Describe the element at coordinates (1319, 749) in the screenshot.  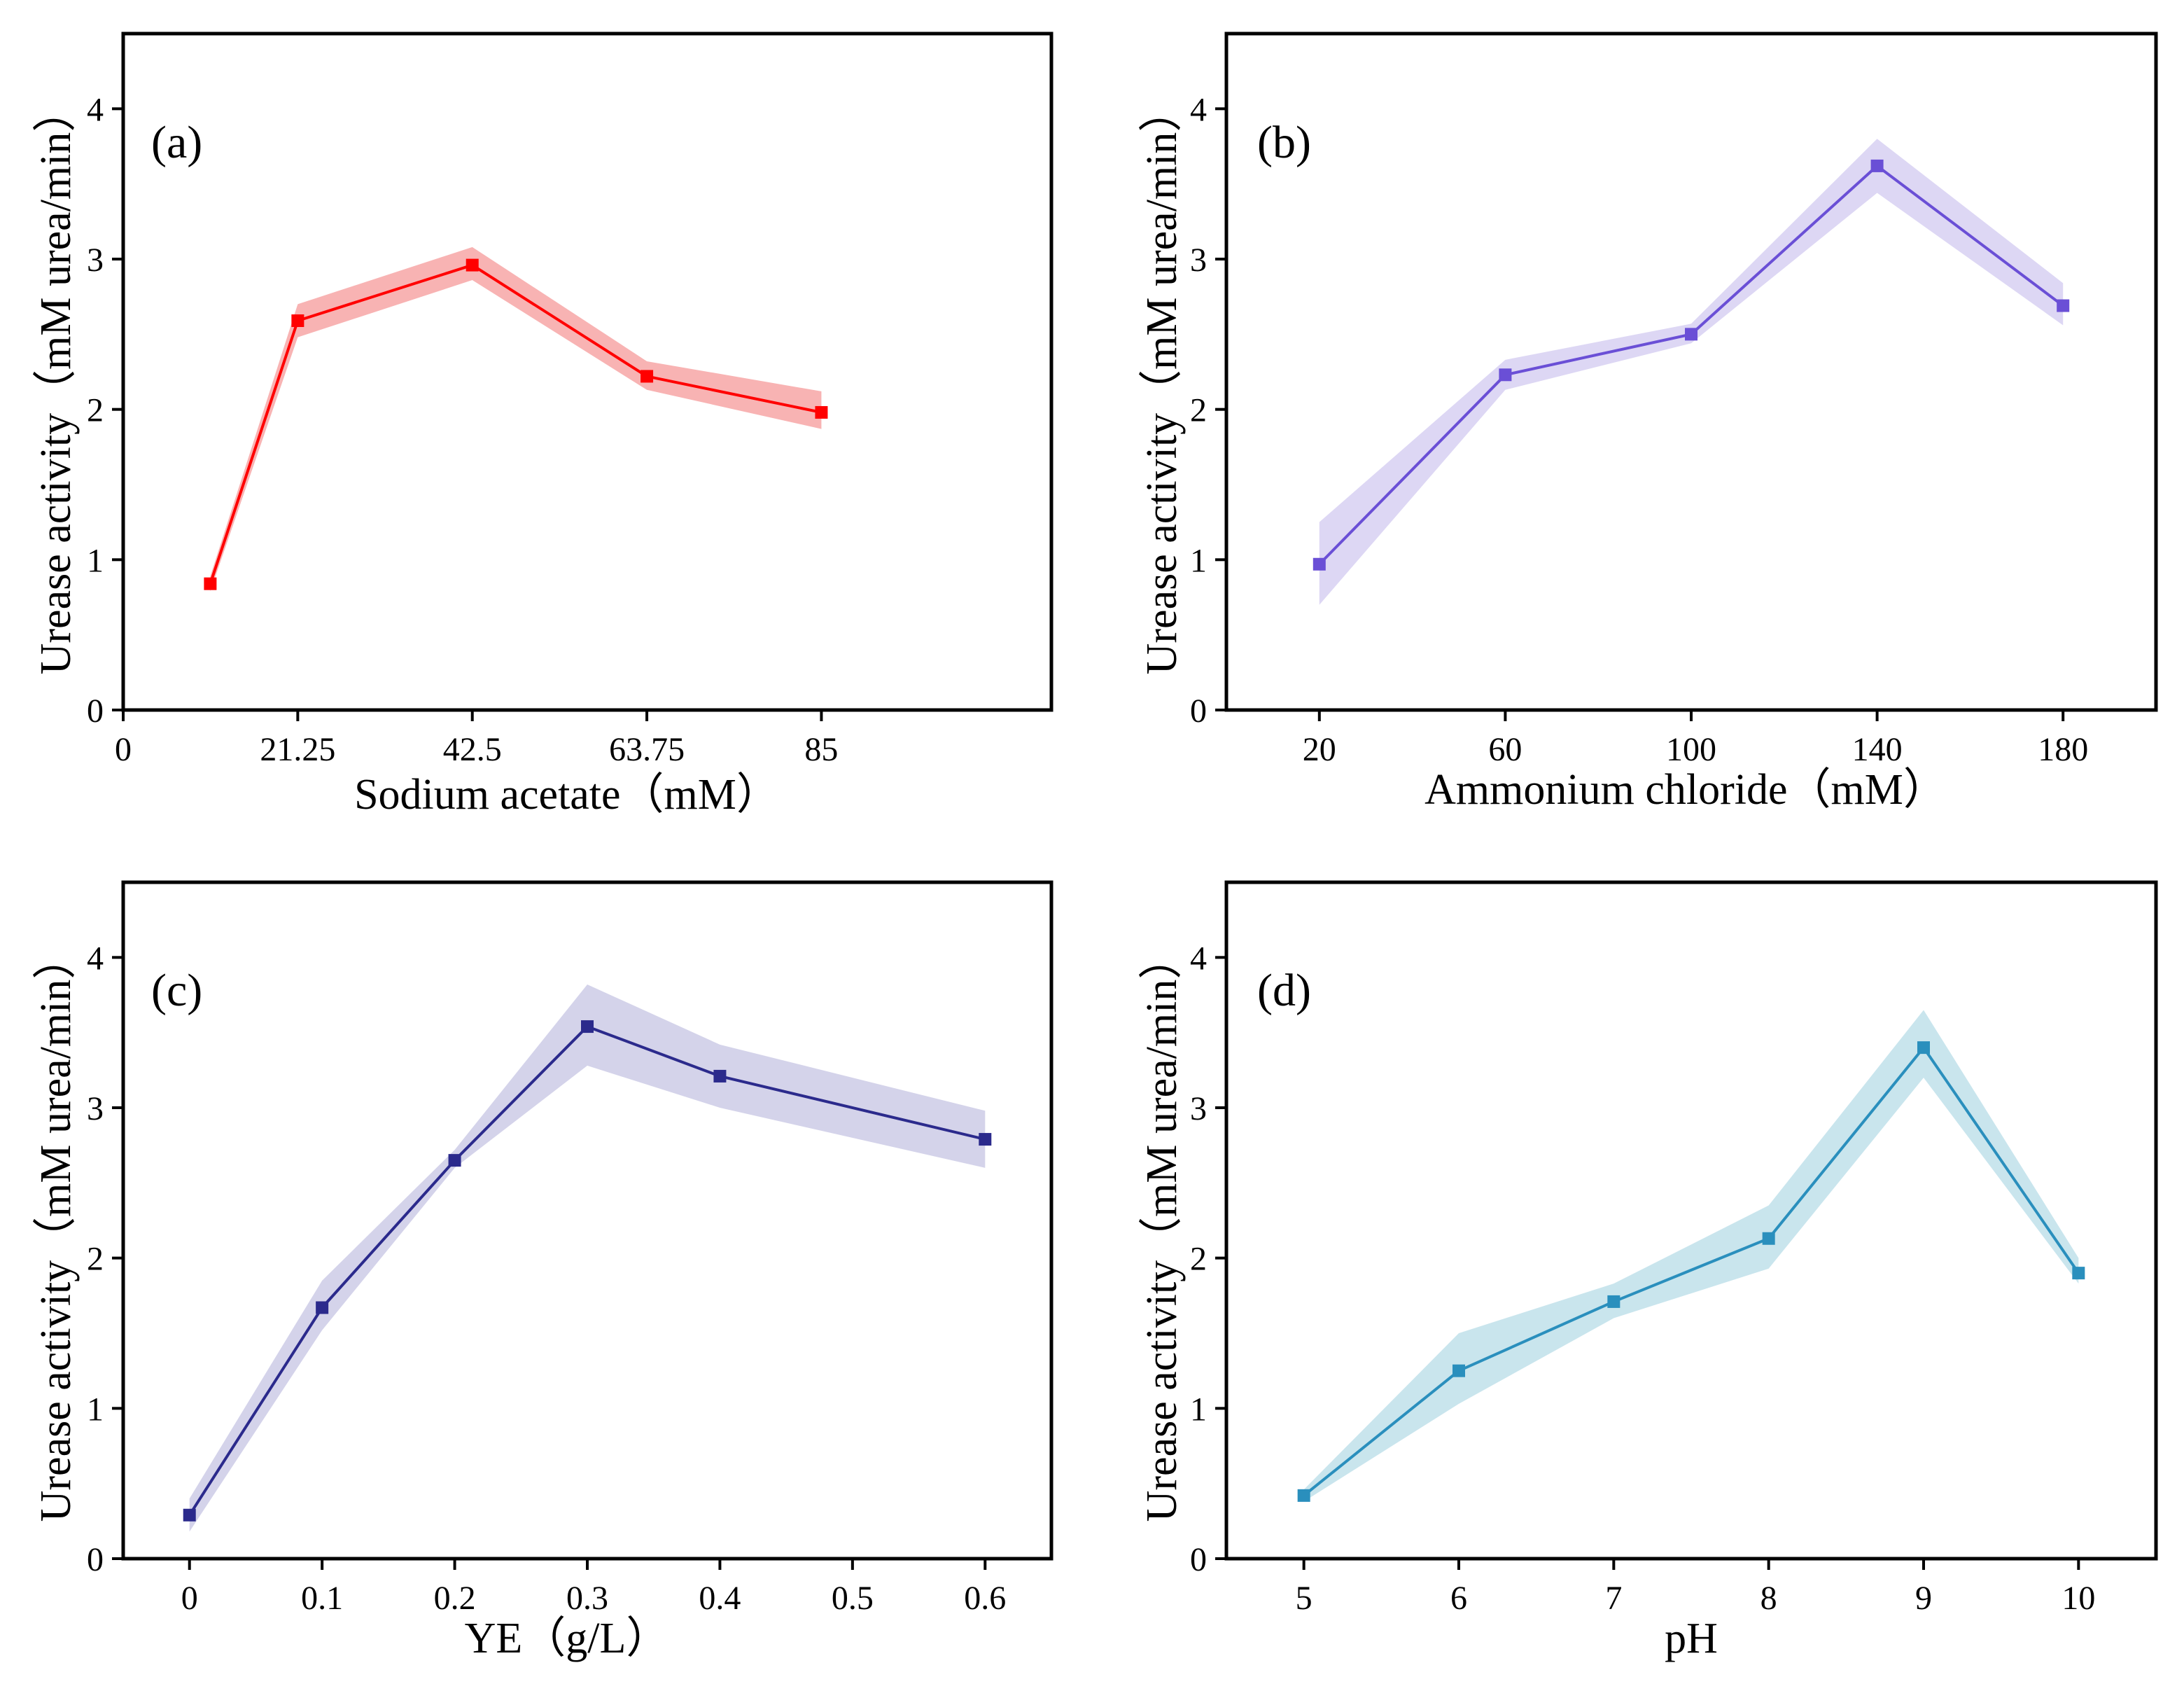
I see `panel-b-xtick-label: 20` at that location.